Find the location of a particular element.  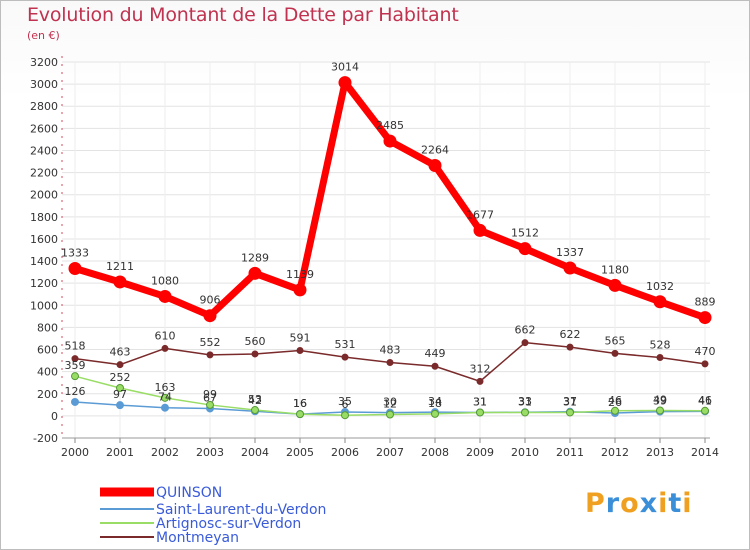

logo-letter: r is located at coordinates (613, 503).